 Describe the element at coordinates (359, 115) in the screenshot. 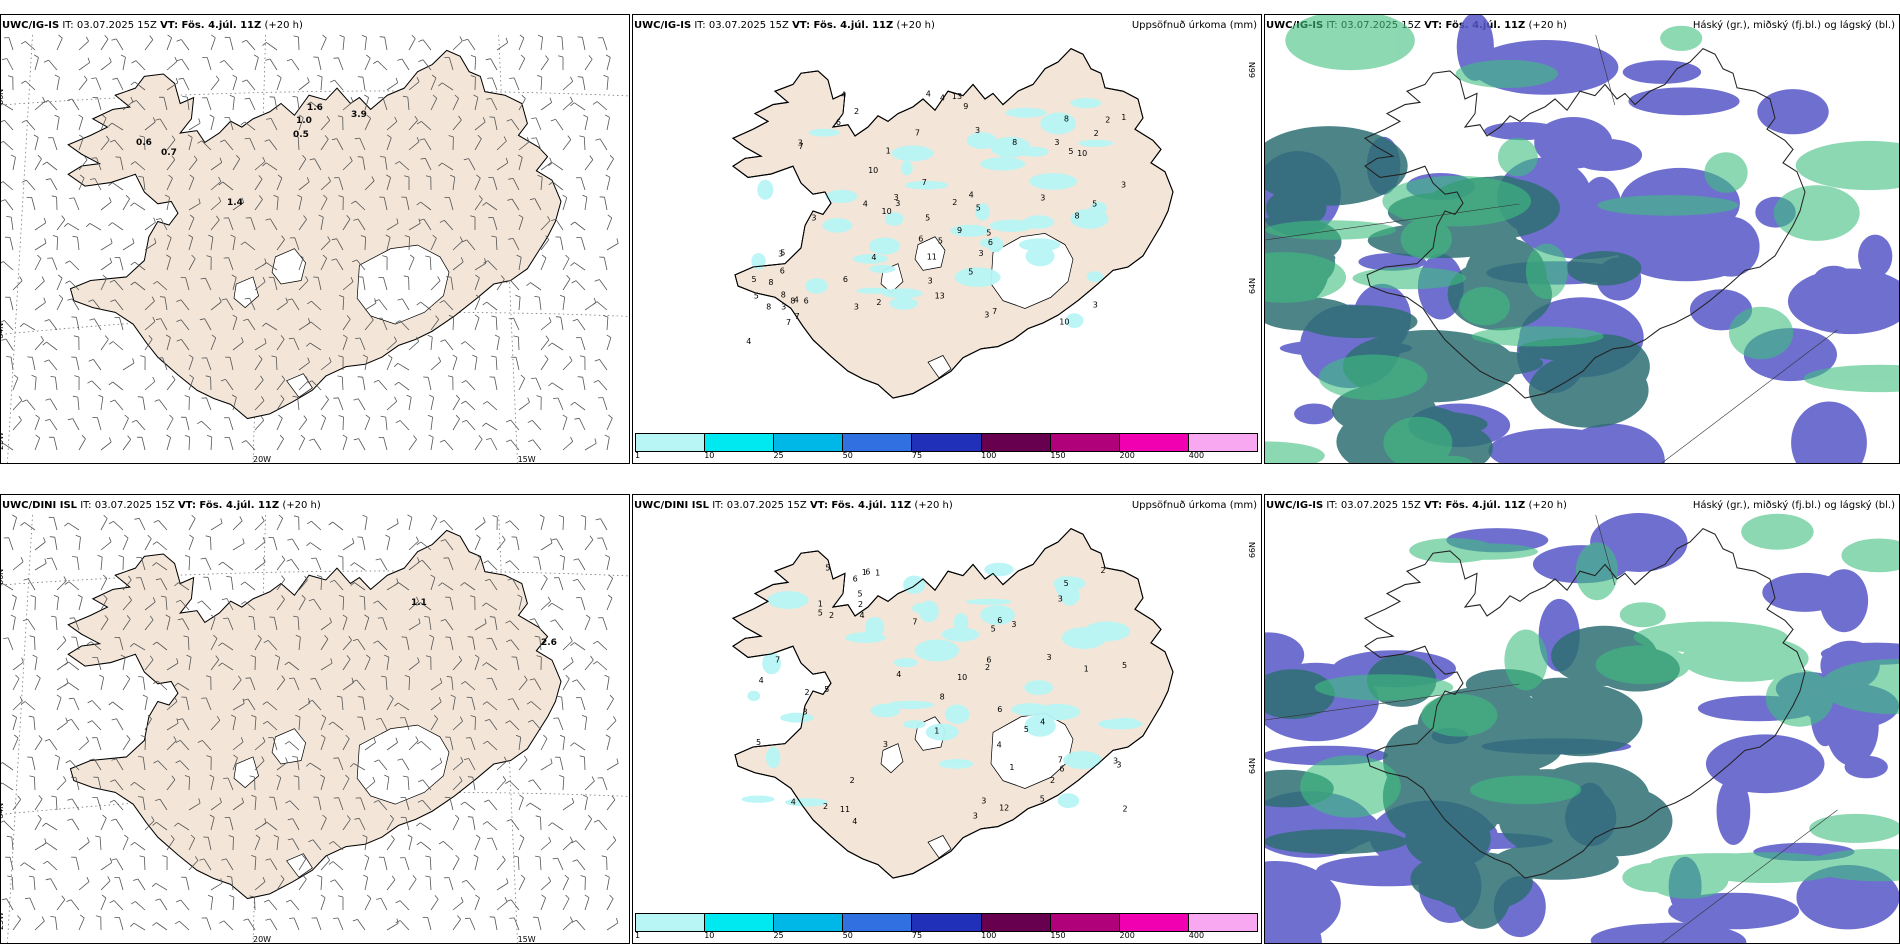

I see `wind-value: 3.9` at that location.